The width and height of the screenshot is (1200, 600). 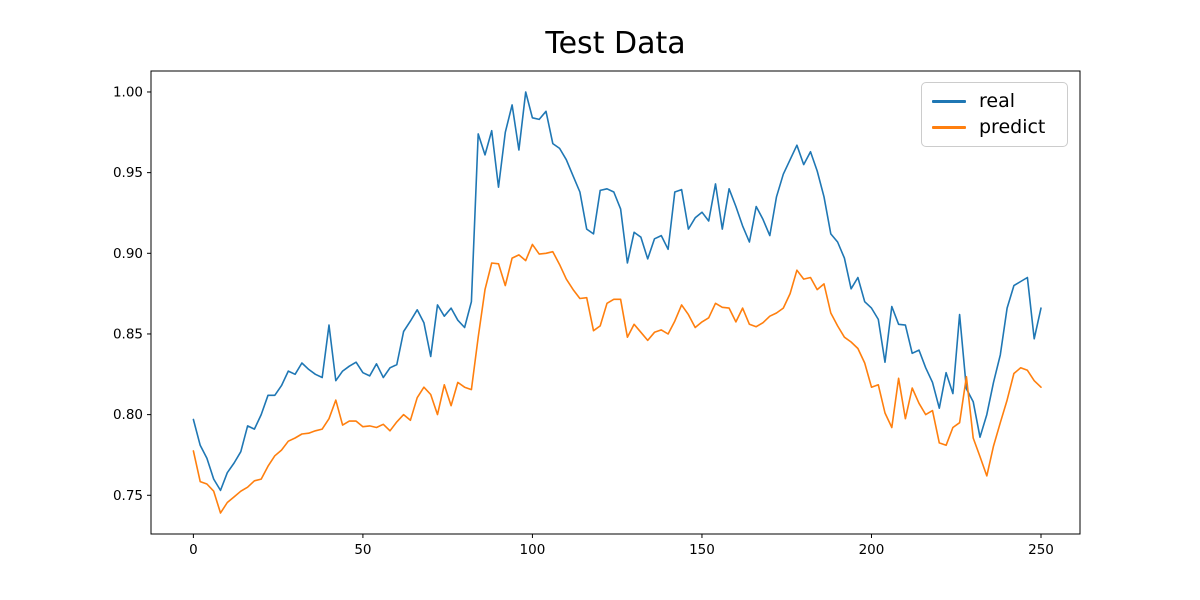 I want to click on legend: real predict, so click(x=994, y=114).